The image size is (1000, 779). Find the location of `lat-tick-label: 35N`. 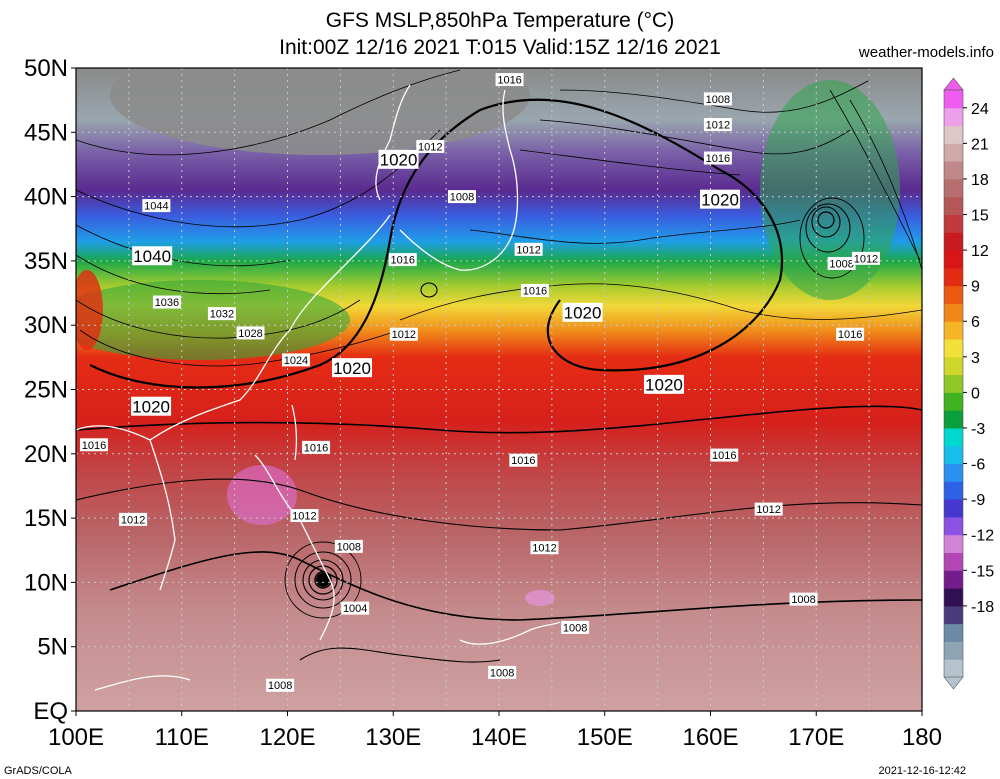

lat-tick-label: 35N is located at coordinates (46, 261).